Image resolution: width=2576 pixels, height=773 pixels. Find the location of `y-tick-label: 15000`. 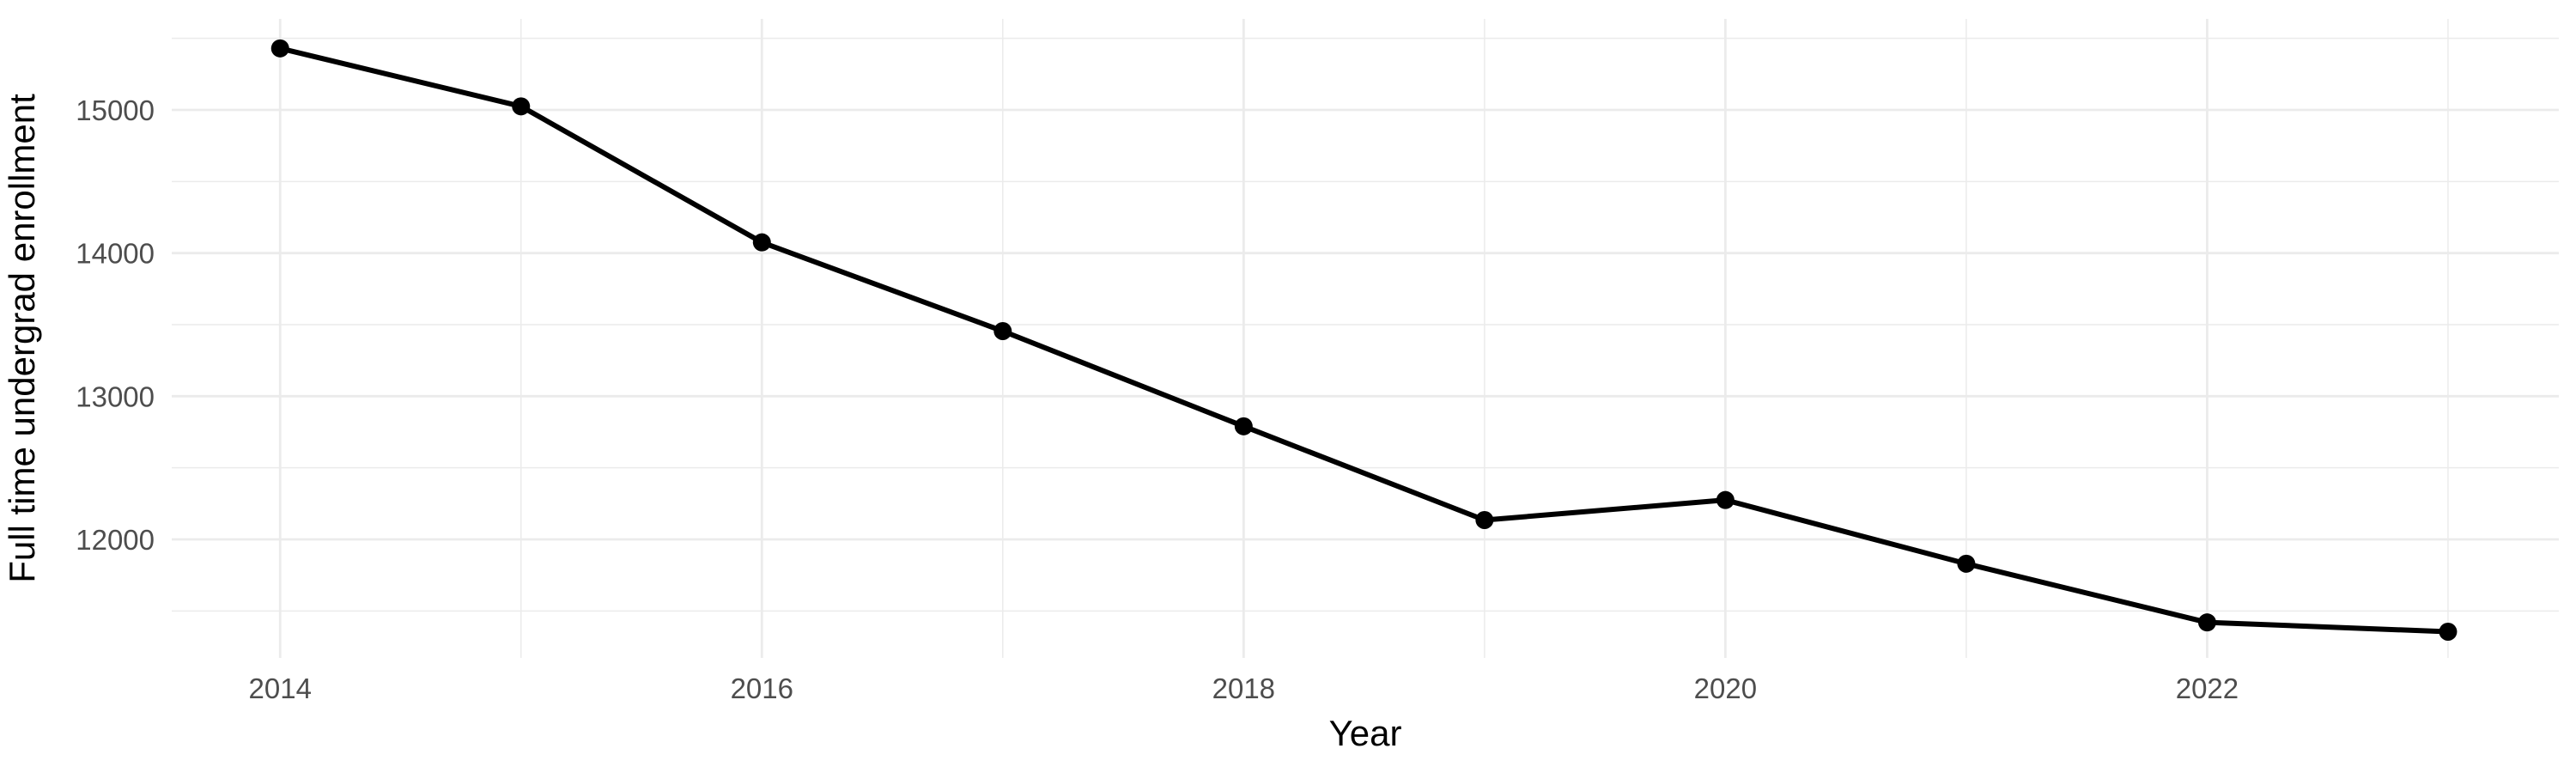

y-tick-label: 15000 is located at coordinates (116, 110).